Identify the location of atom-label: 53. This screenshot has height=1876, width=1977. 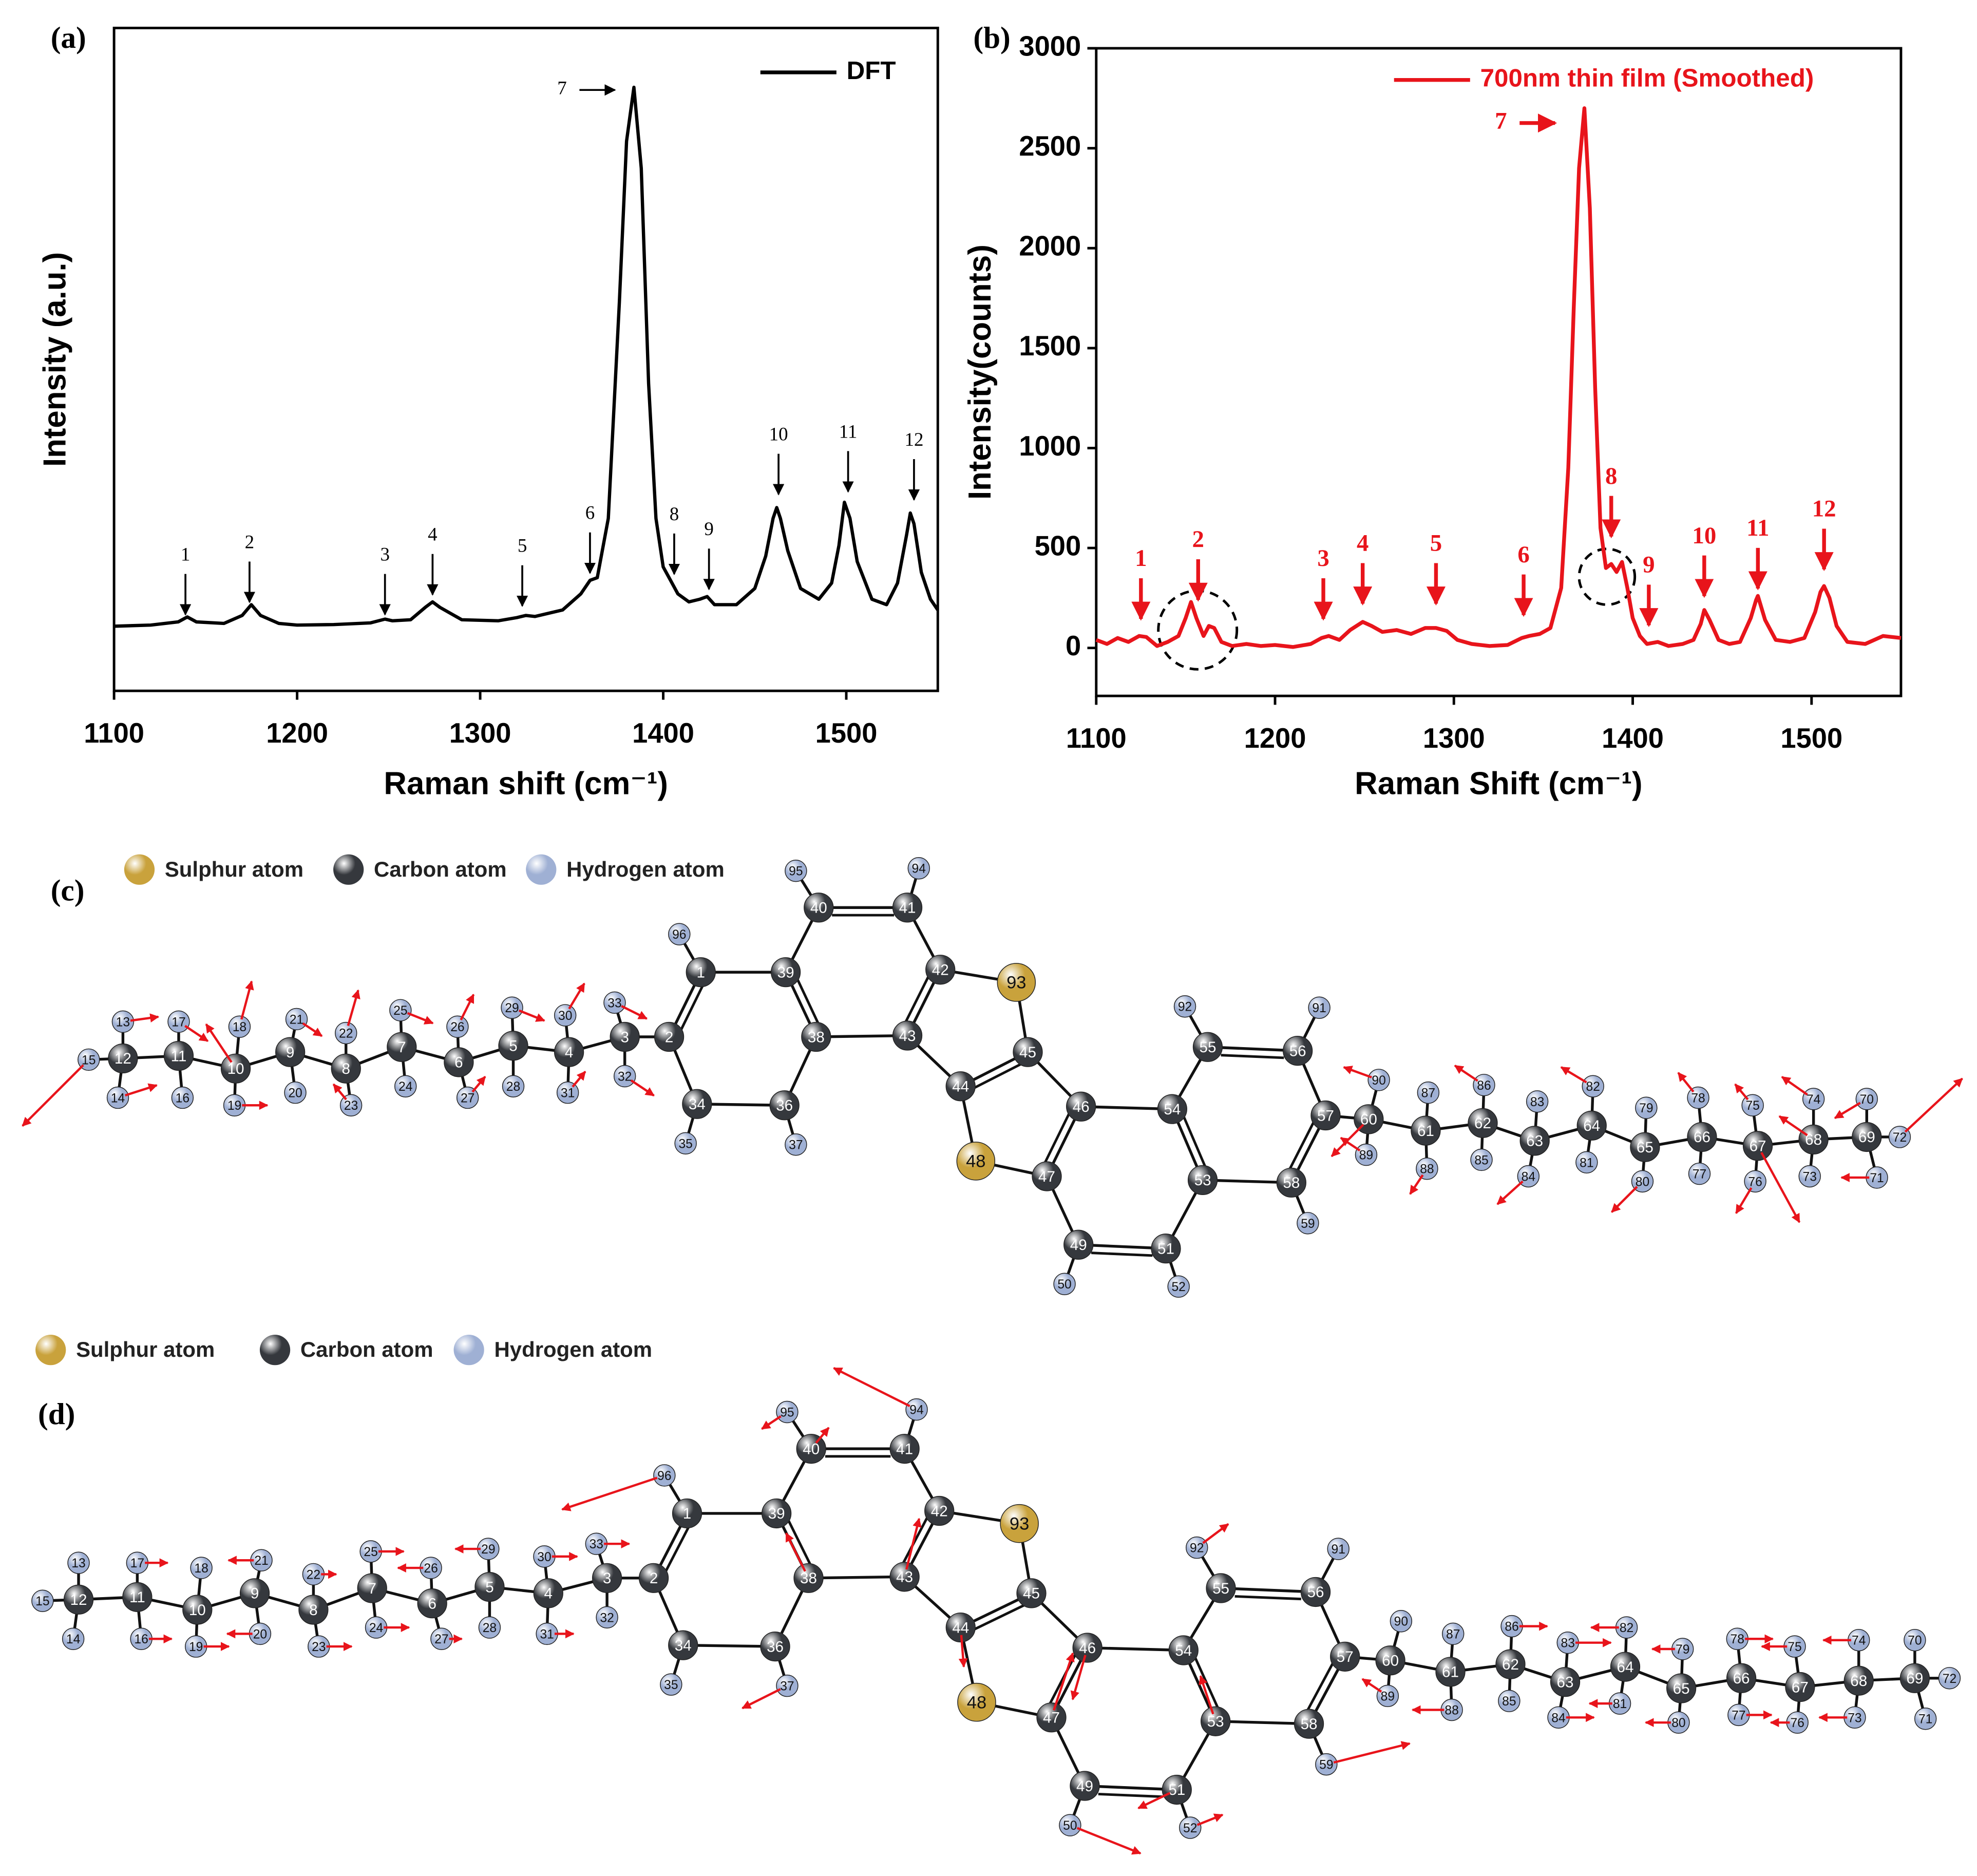
(1215, 1722).